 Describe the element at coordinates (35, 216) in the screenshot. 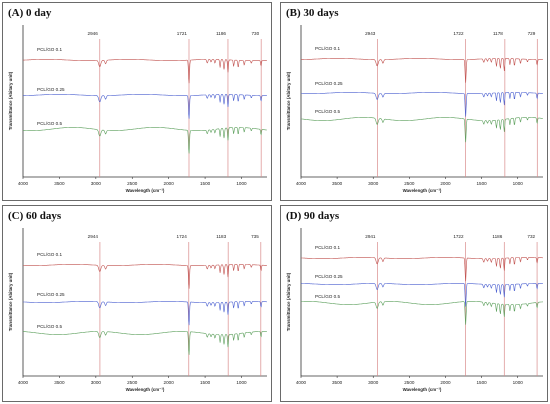

I see `panel-title: (C) 60 days` at that location.